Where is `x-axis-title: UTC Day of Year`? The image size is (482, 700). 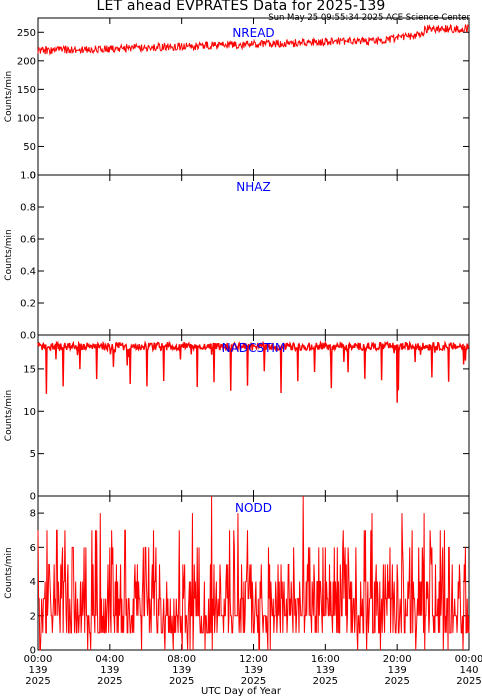 x-axis-title: UTC Day of Year is located at coordinates (241, 691).